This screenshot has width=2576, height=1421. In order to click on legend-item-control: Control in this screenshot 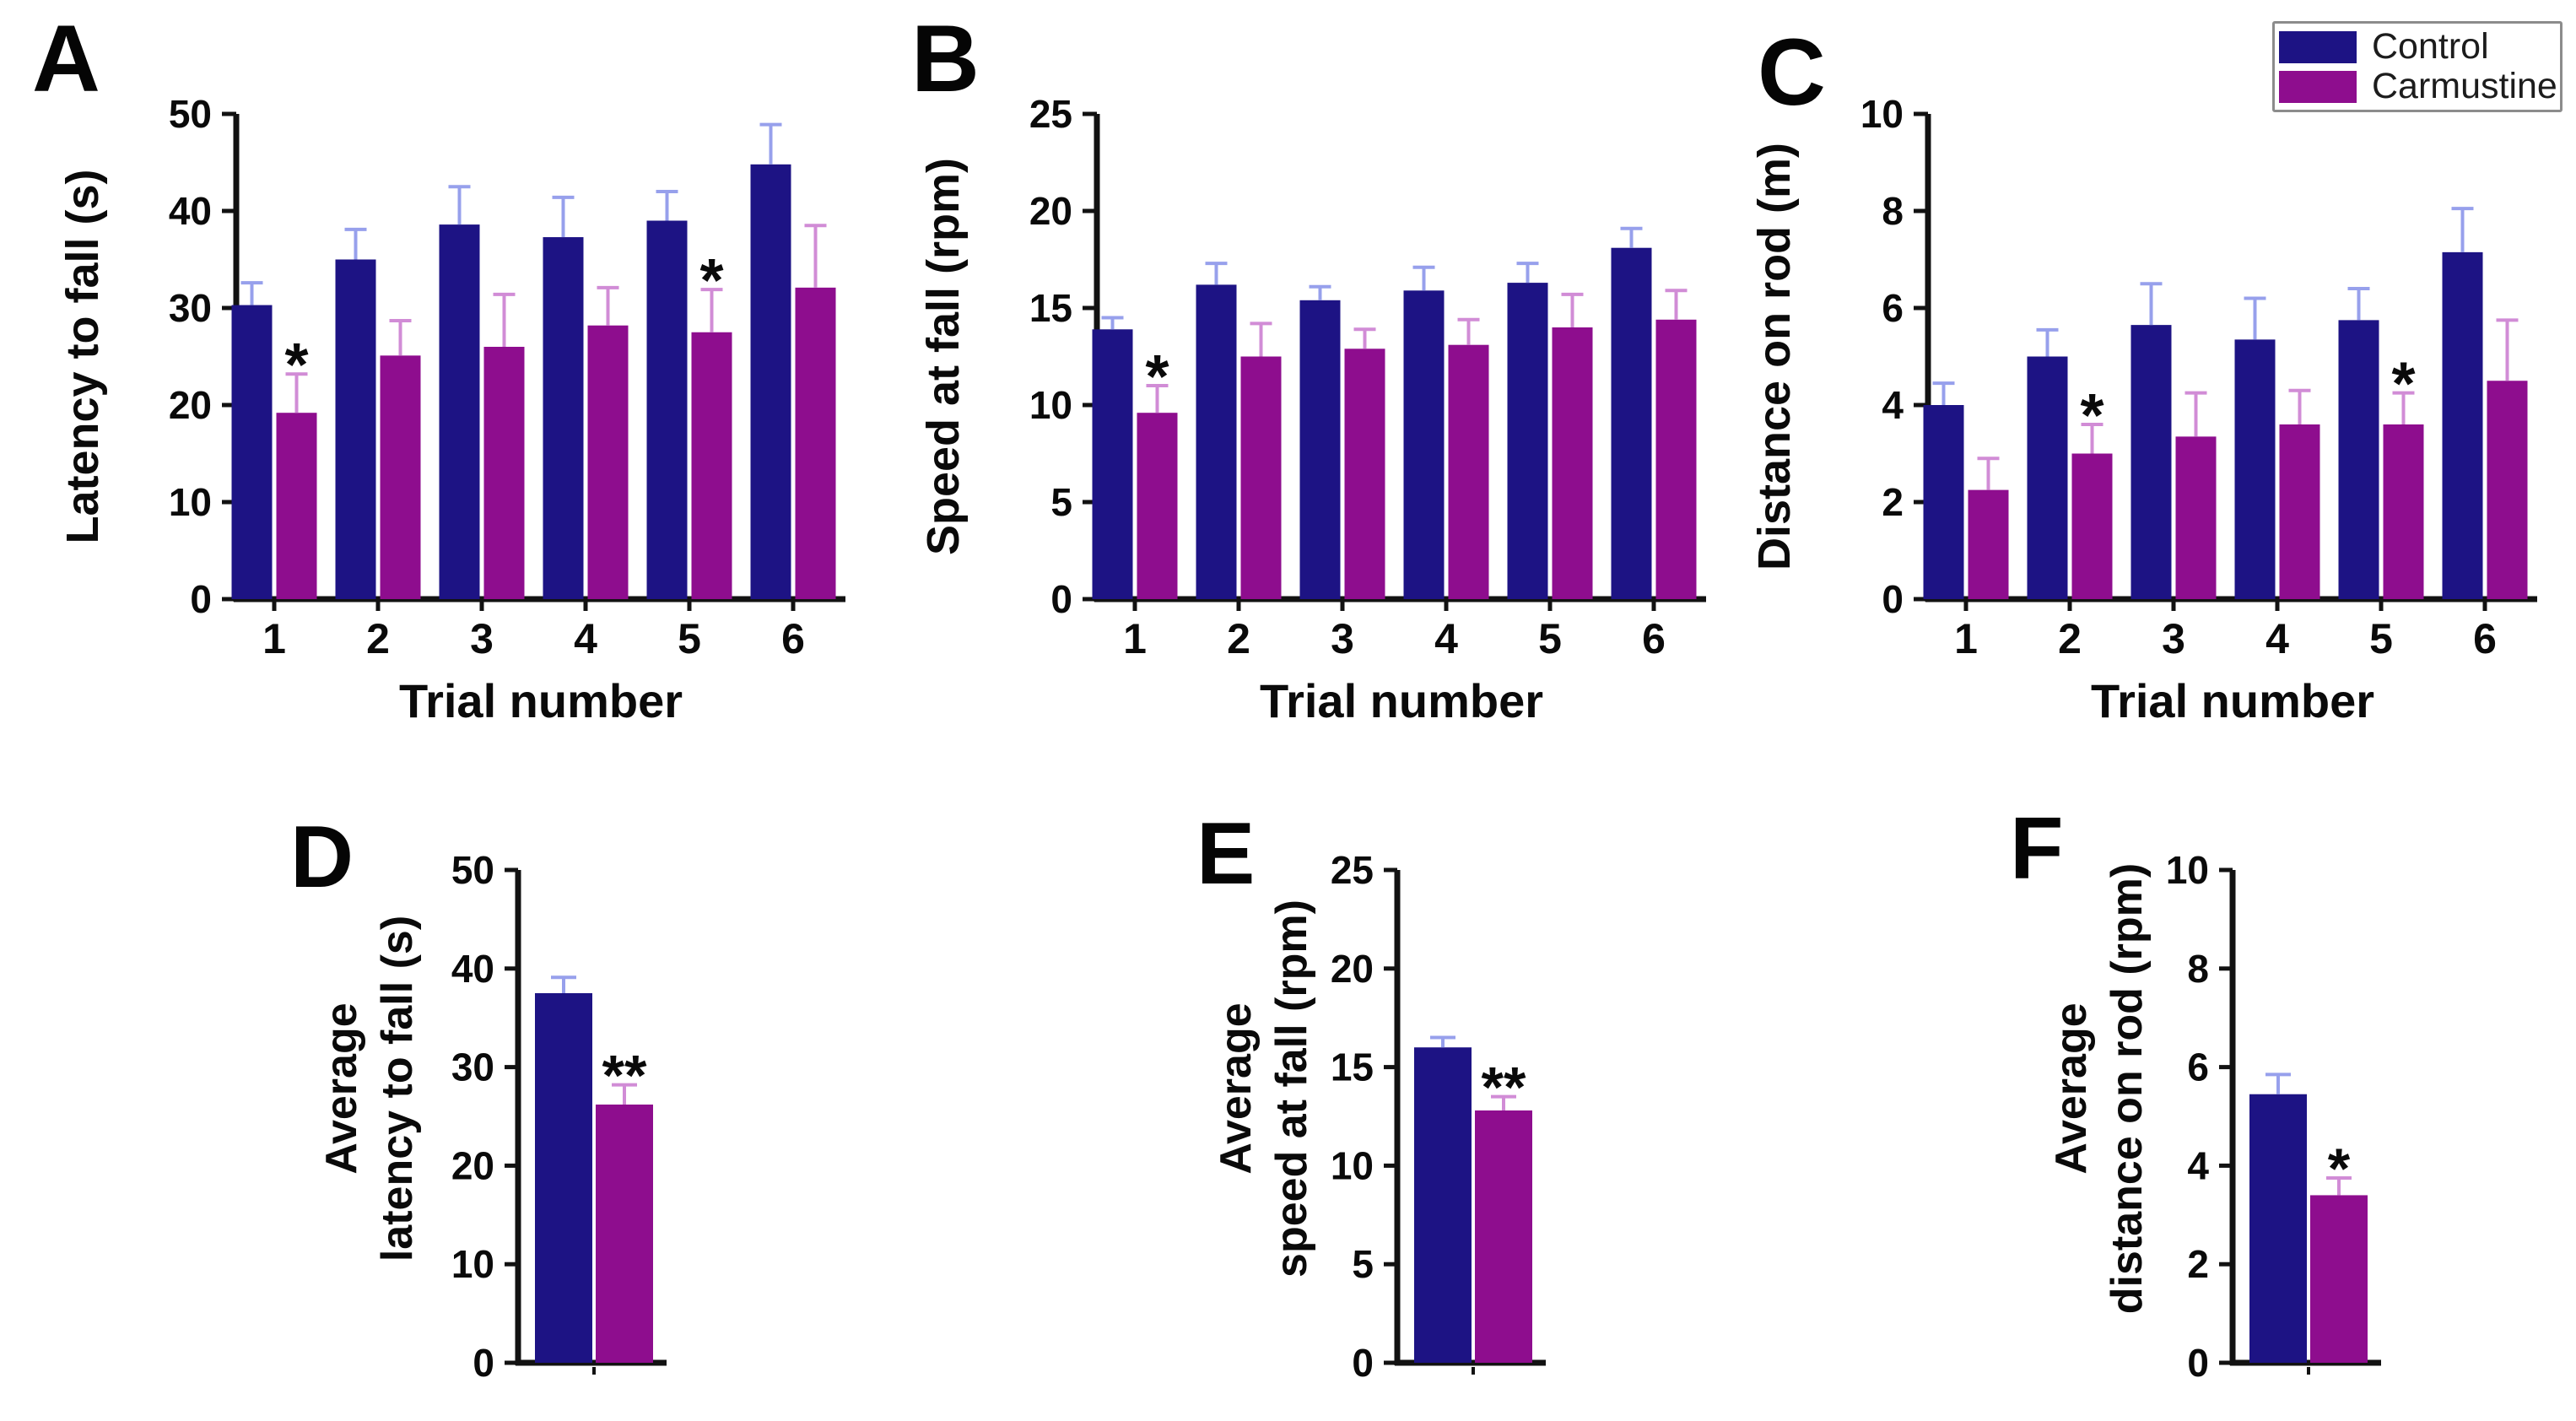, I will do `click(2419, 46)`.